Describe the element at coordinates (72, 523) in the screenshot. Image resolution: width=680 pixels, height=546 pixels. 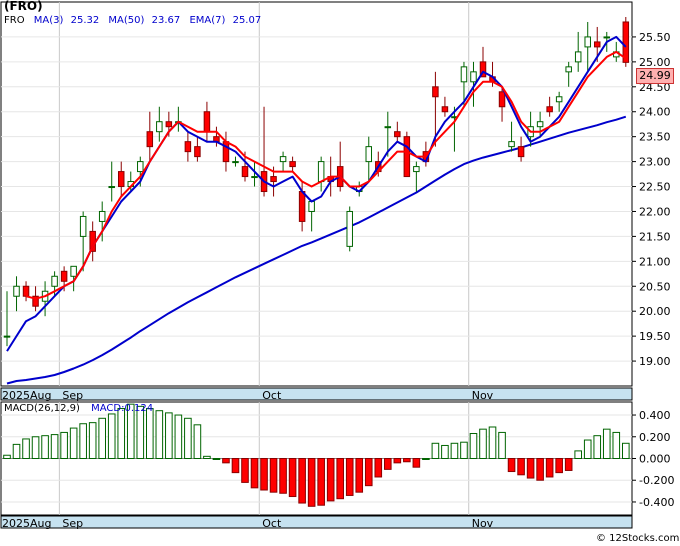
I see `macd-date-axis-label: Sep` at that location.